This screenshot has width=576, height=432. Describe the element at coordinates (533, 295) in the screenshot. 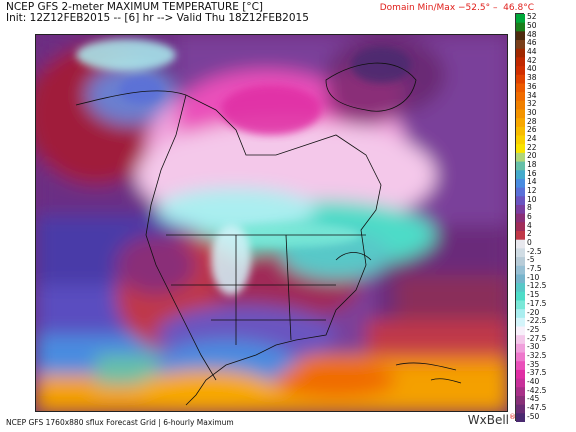

I see `colorbar-label: -15` at that location.